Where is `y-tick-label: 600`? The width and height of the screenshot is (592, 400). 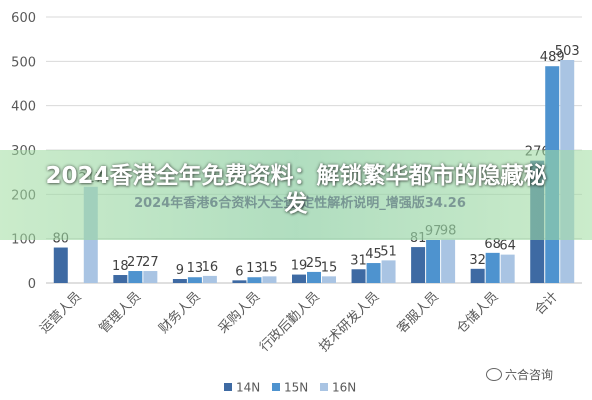
y-tick-label: 600 is located at coordinates (23, 18).